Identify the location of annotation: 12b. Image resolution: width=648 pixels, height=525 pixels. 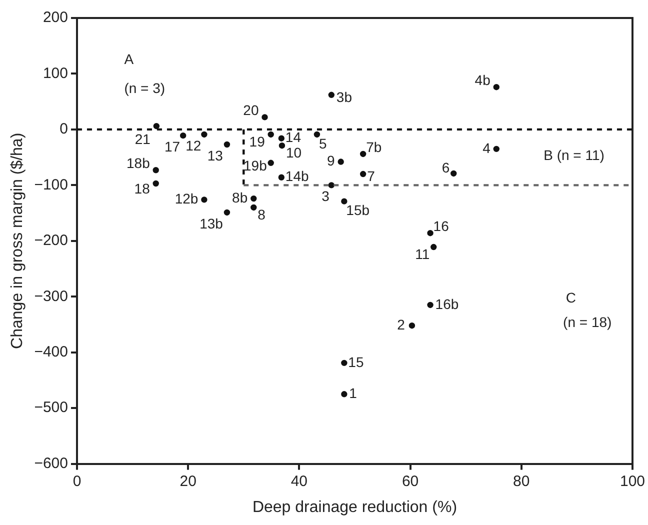
(186, 198).